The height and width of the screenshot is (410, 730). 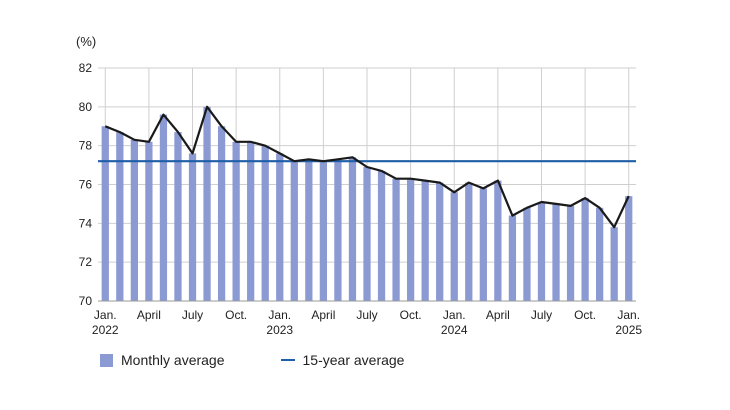 I want to click on legend-swatch-line, so click(x=287, y=360).